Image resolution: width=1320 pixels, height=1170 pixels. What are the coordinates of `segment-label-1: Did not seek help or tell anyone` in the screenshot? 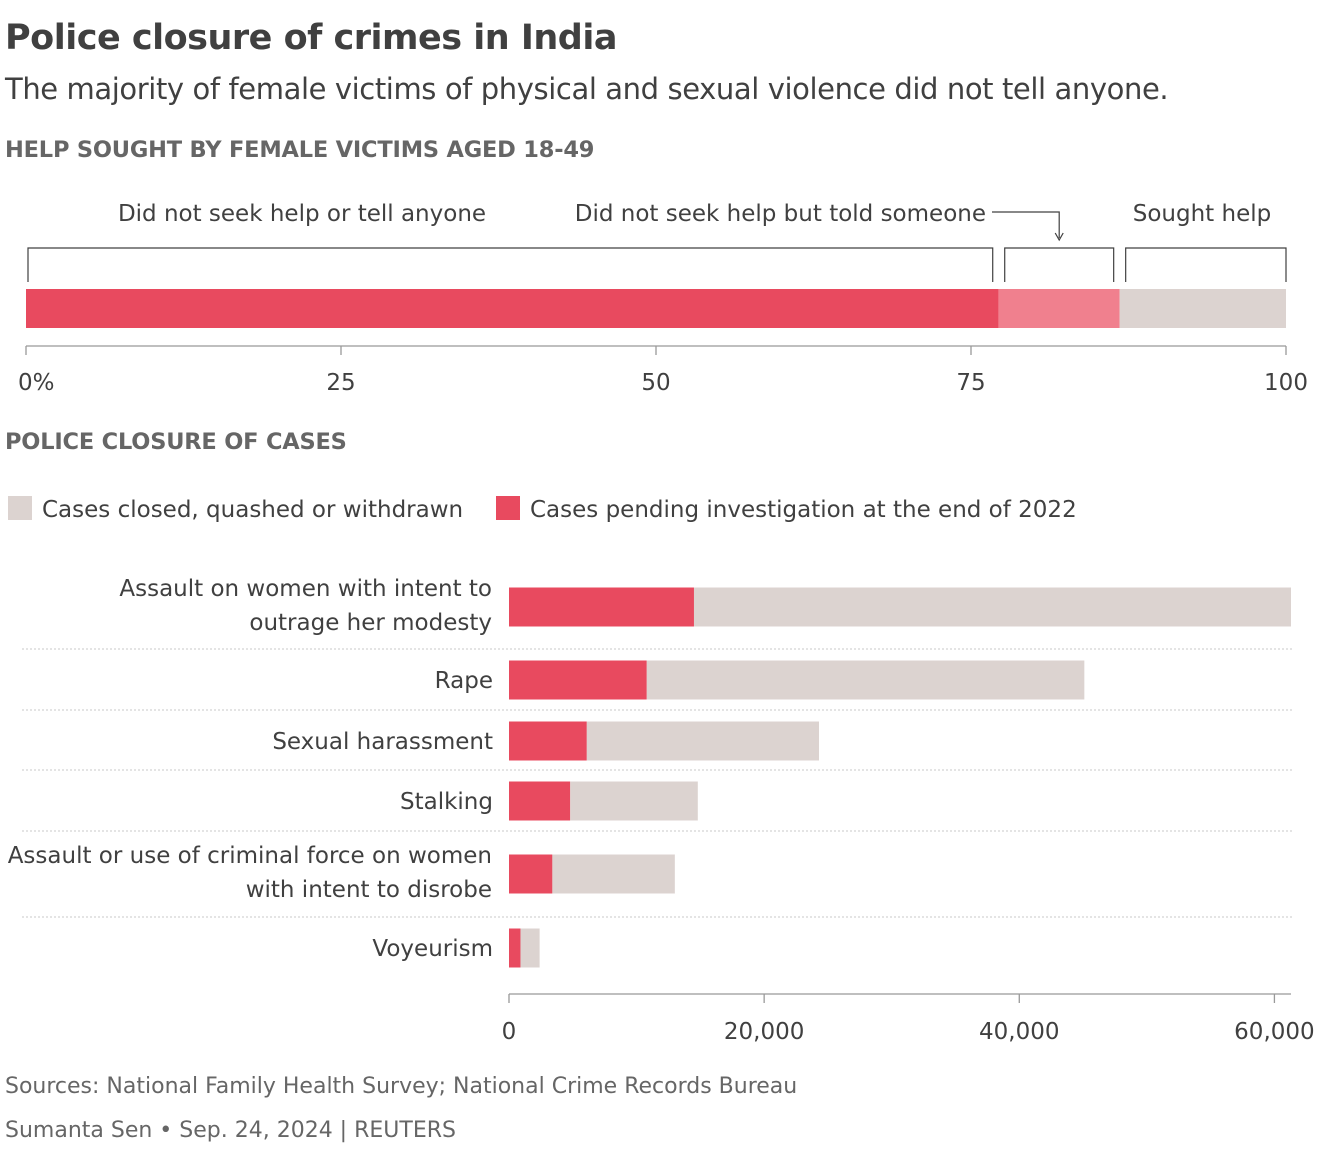 It's located at (302, 214).